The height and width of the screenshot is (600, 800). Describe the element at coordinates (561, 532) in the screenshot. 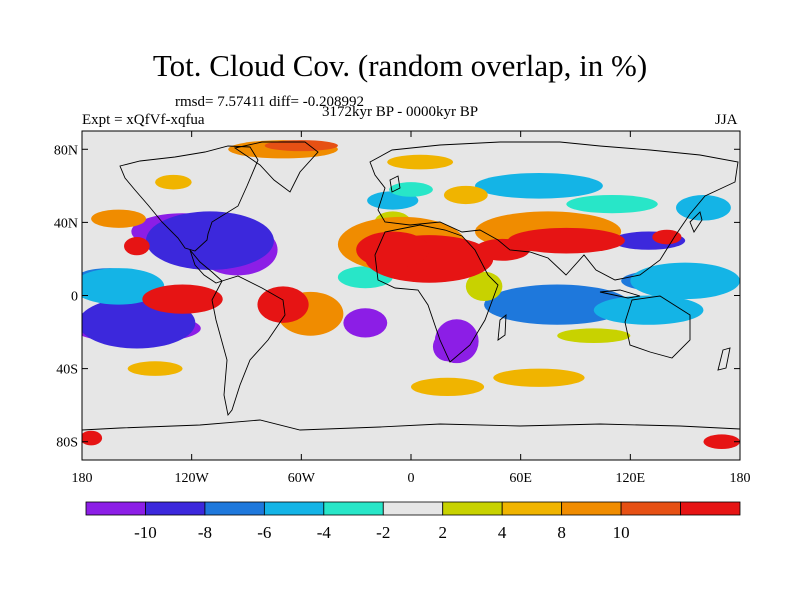

I see `colorbar-label: 8` at that location.